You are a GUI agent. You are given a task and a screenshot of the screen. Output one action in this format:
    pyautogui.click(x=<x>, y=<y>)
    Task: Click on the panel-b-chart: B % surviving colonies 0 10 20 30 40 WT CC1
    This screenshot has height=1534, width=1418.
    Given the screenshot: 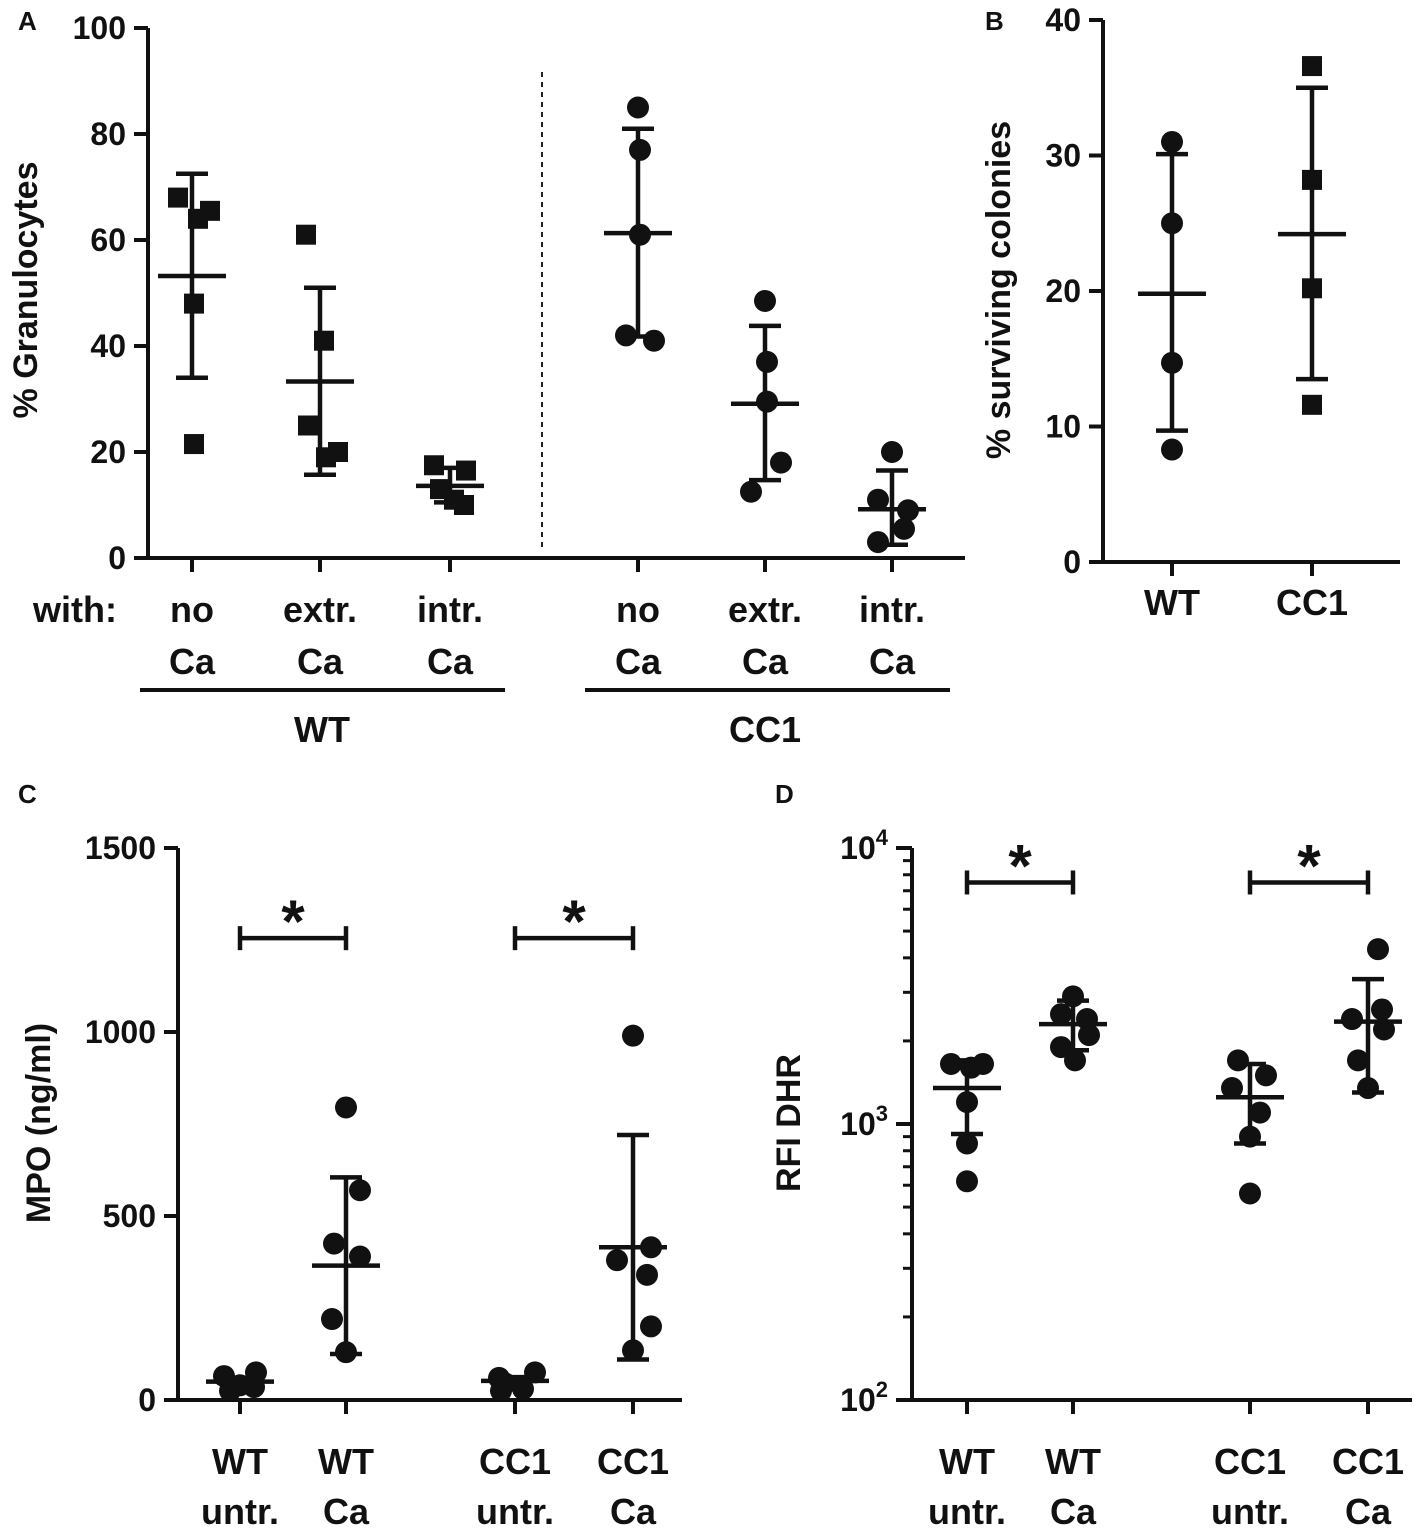 What is the action you would take?
    pyautogui.click(x=1190, y=312)
    